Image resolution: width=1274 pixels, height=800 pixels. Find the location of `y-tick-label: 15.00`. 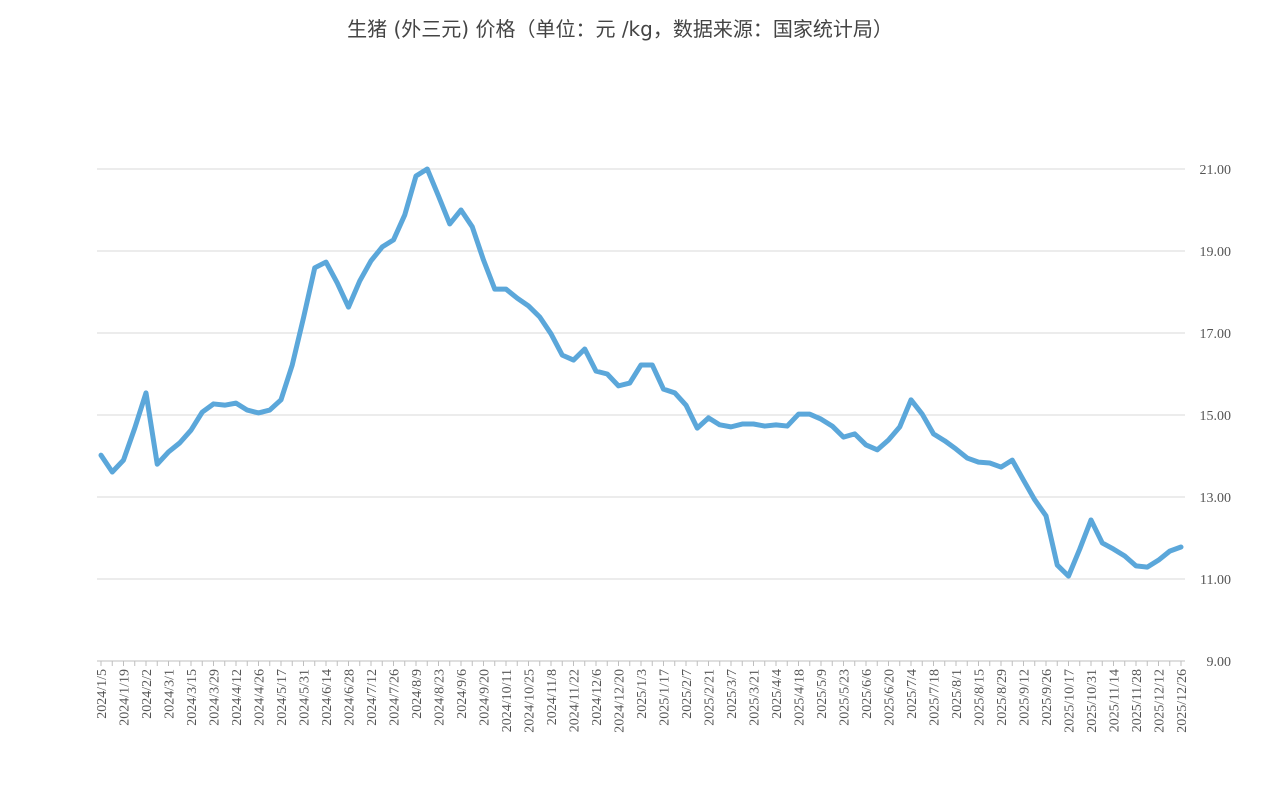

y-tick-label: 15.00 is located at coordinates (1216, 416).